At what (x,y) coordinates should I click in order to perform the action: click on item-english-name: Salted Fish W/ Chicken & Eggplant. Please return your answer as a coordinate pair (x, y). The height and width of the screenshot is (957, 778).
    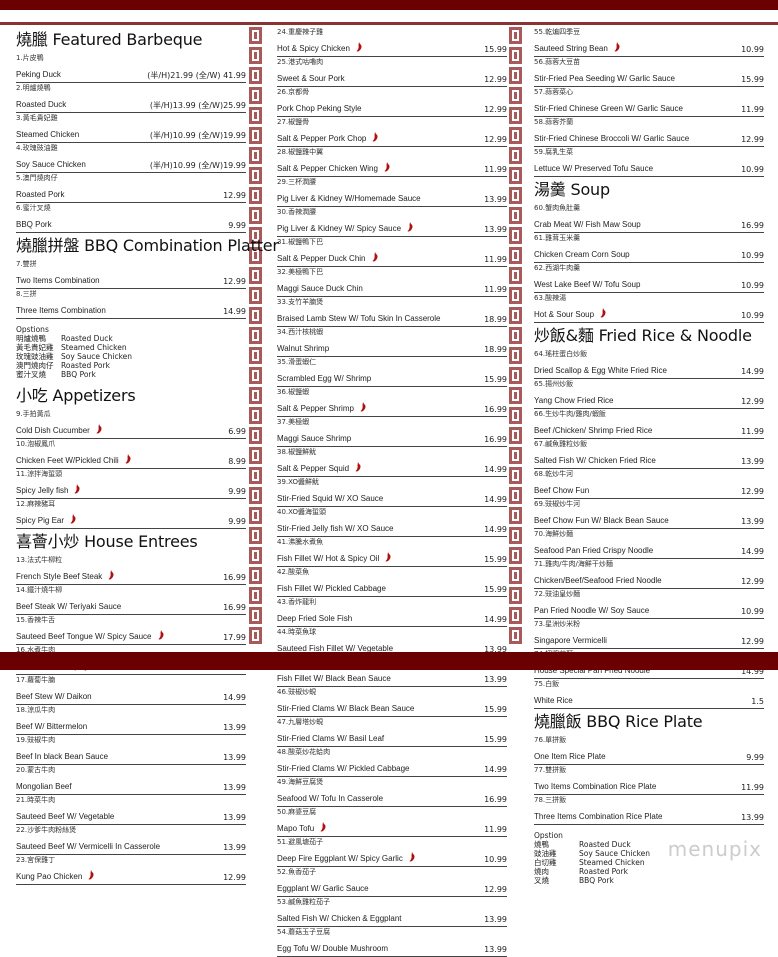
    Looking at the image, I should click on (339, 918).